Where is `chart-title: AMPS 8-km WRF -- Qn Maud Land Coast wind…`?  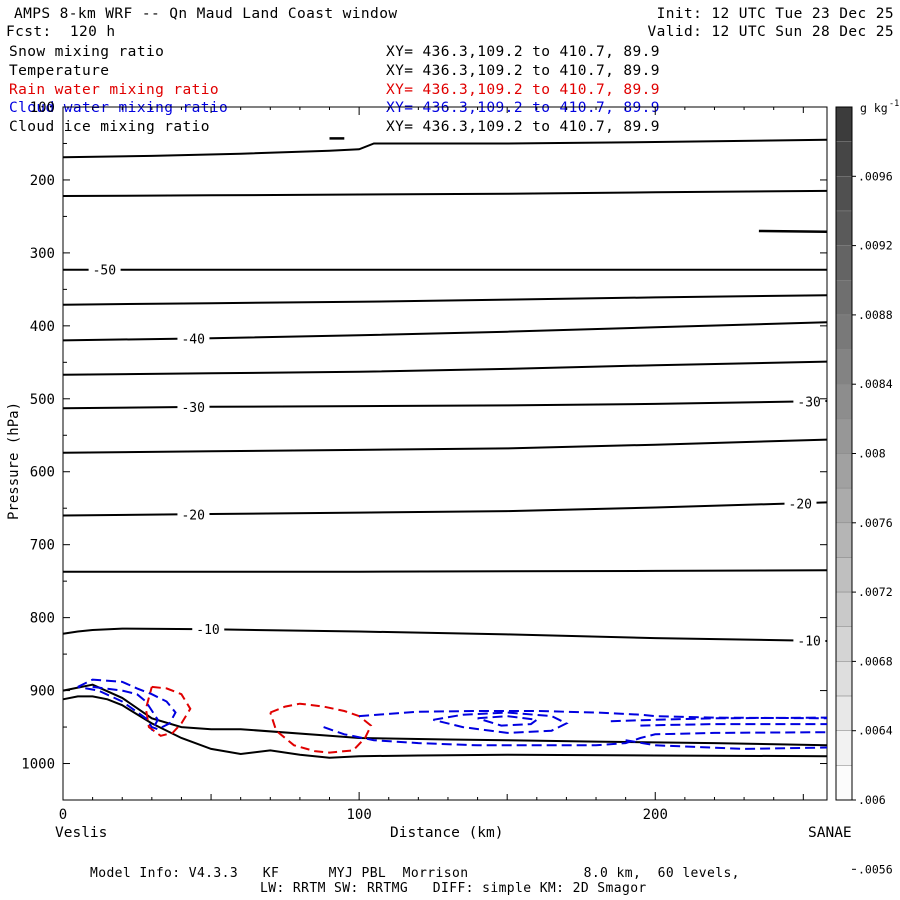 chart-title: AMPS 8-km WRF -- Qn Maud Land Coast wind… is located at coordinates (206, 14).